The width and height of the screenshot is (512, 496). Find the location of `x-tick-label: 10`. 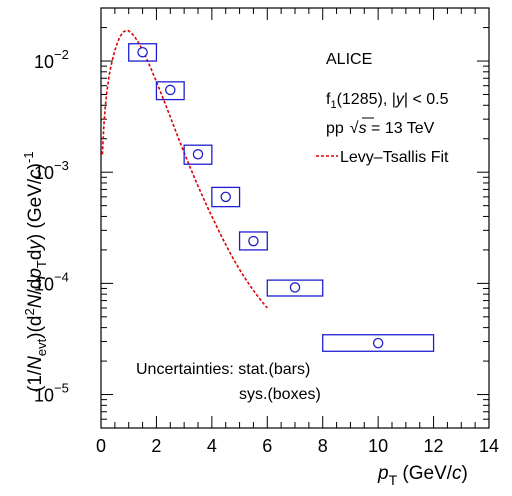

x-tick-label: 10 is located at coordinates (378, 446).